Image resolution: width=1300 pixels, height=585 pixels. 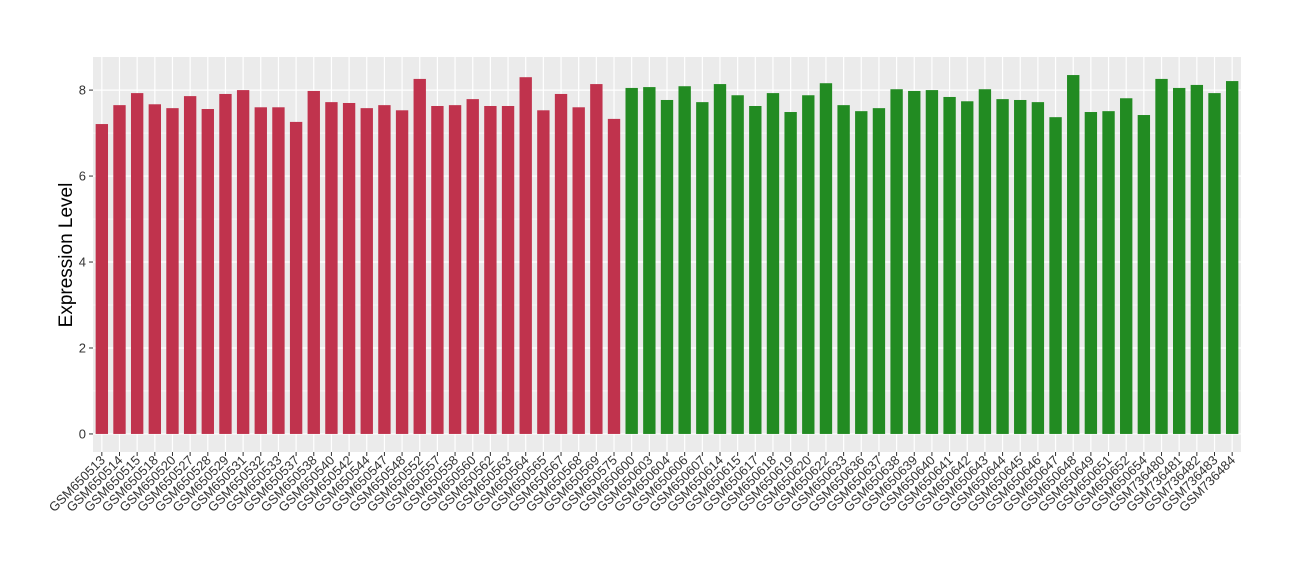 What do you see at coordinates (82, 262) in the screenshot?
I see `y-tick-label: 4` at bounding box center [82, 262].